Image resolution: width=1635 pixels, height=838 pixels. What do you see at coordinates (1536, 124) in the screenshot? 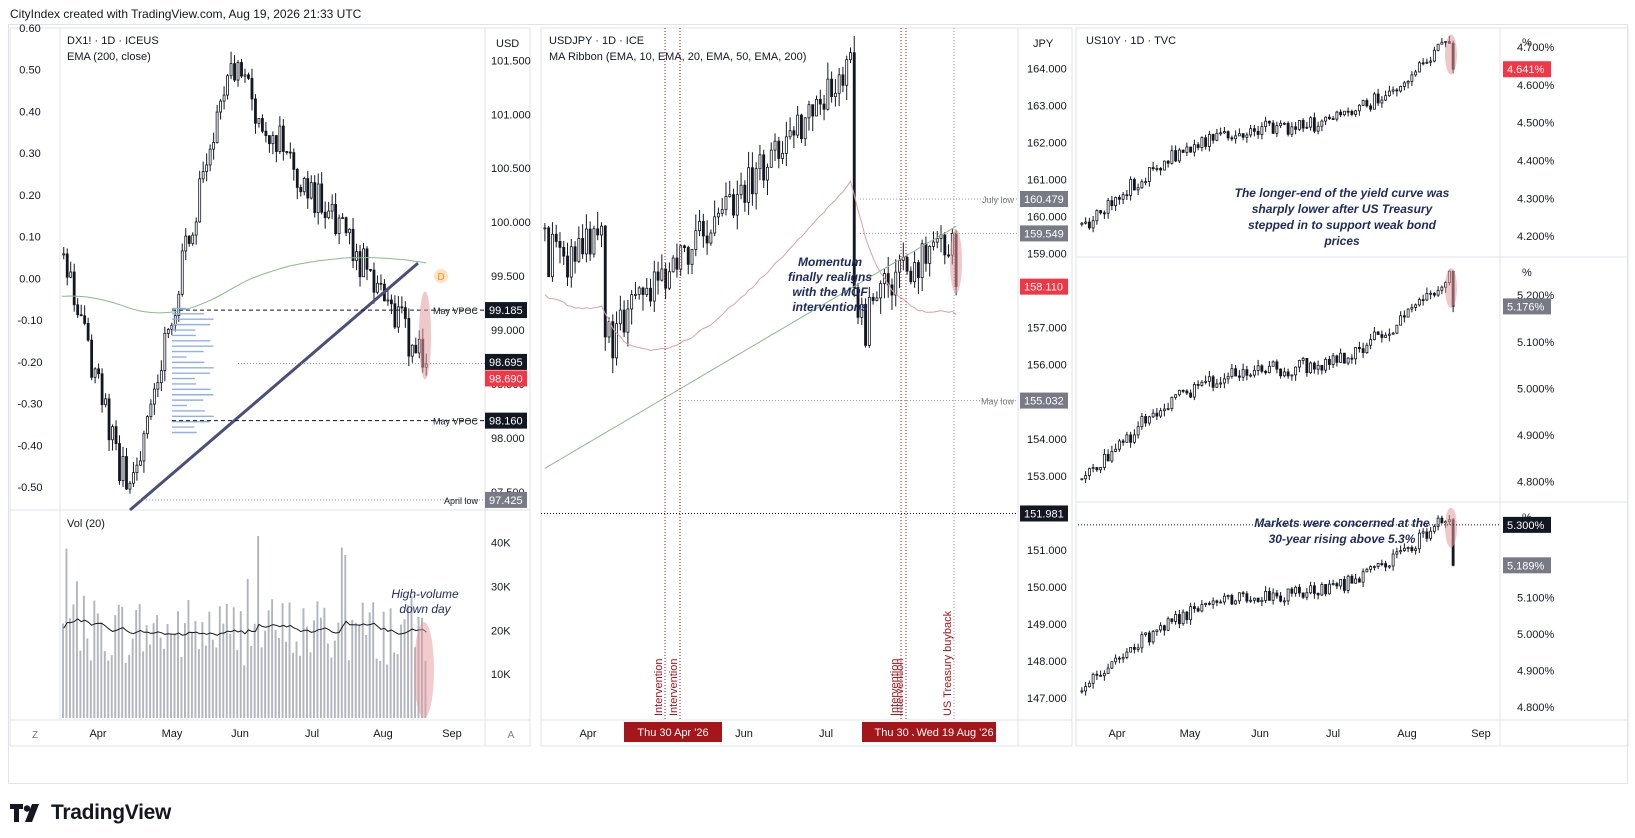
I see `yield-axis-tick: 4.500%` at bounding box center [1536, 124].